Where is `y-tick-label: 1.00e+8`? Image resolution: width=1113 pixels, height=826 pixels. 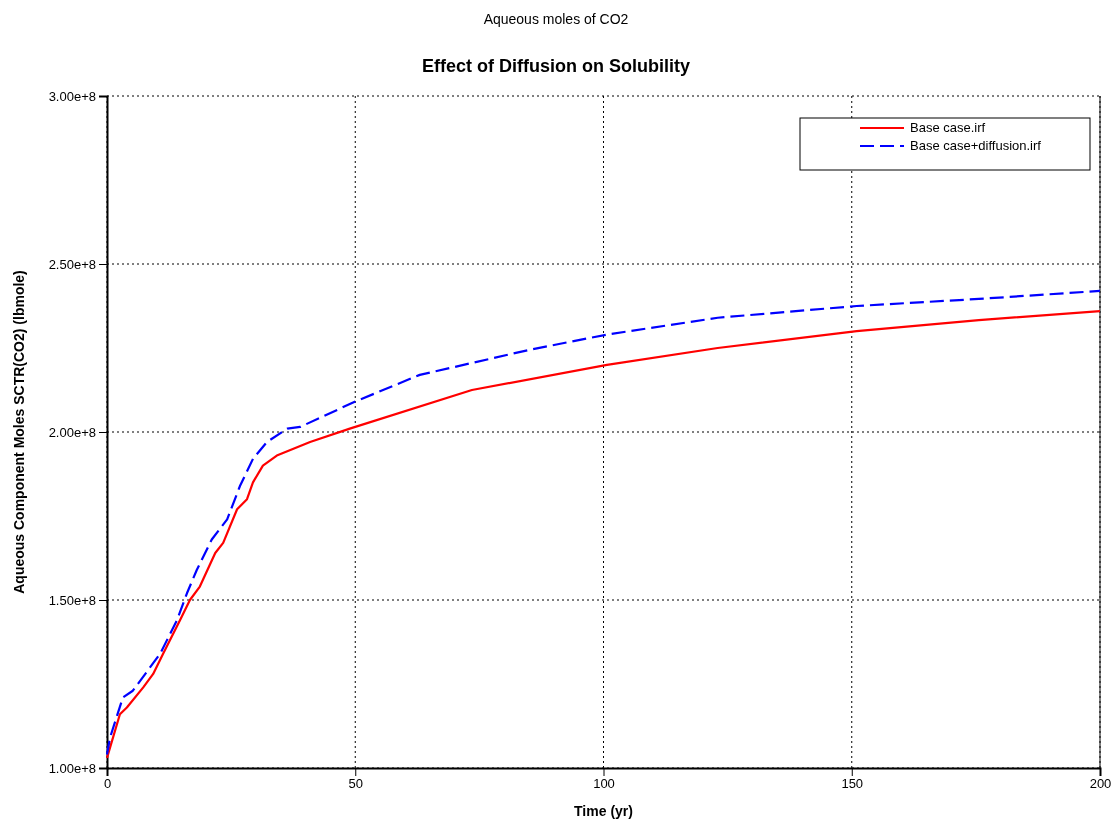
y-tick-label: 1.00e+8 is located at coordinates (72, 768).